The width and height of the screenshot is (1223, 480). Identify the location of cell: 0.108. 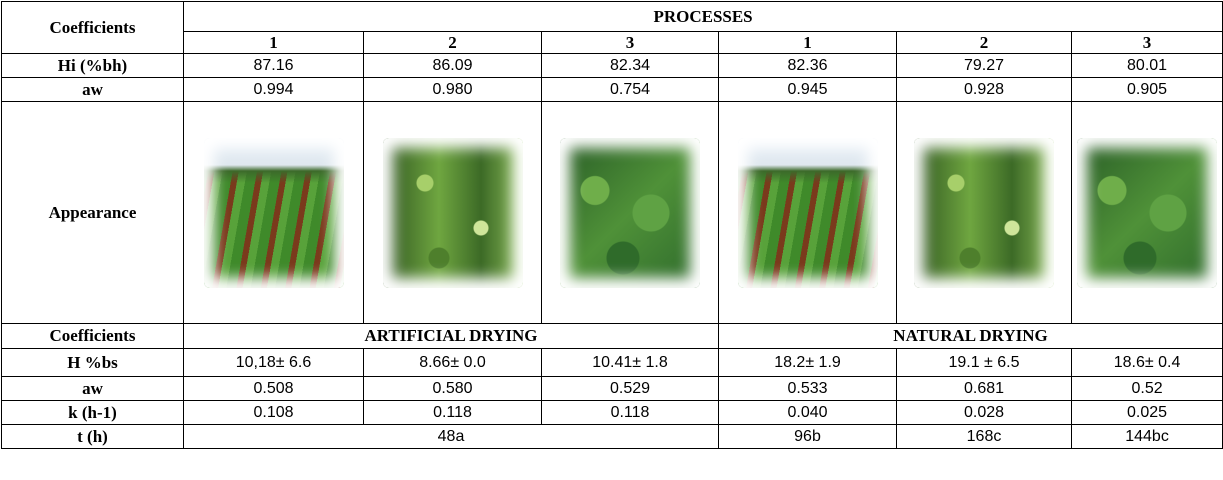
(273, 412).